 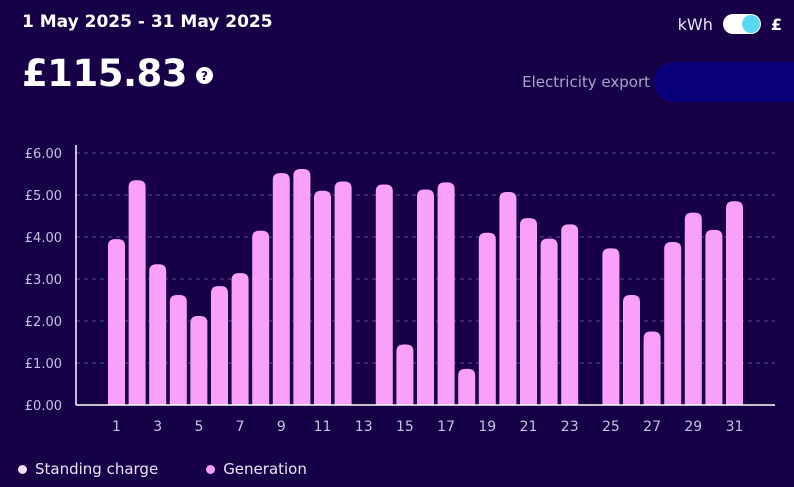 I want to click on help-icon: ?, so click(x=205, y=75).